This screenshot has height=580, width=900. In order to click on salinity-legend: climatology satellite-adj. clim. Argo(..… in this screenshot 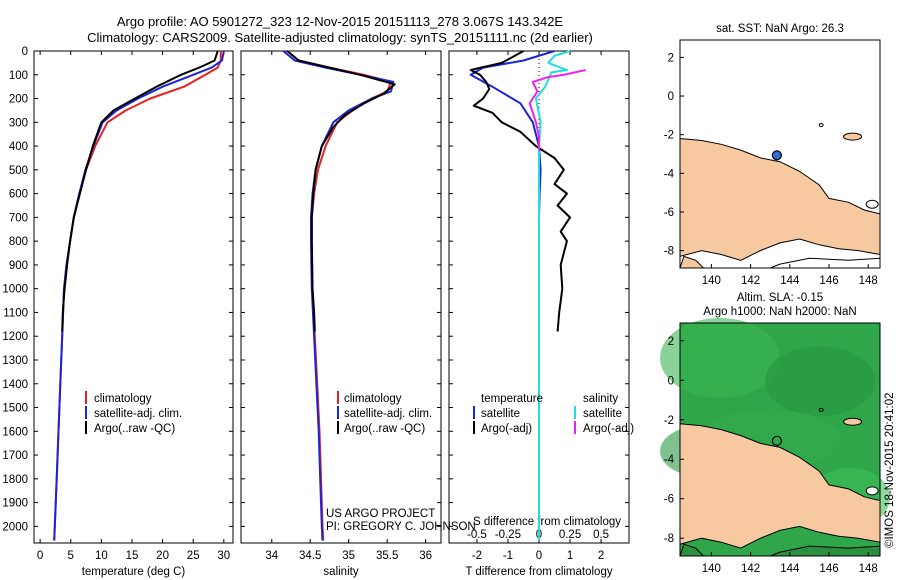, I will do `click(384, 413)`.